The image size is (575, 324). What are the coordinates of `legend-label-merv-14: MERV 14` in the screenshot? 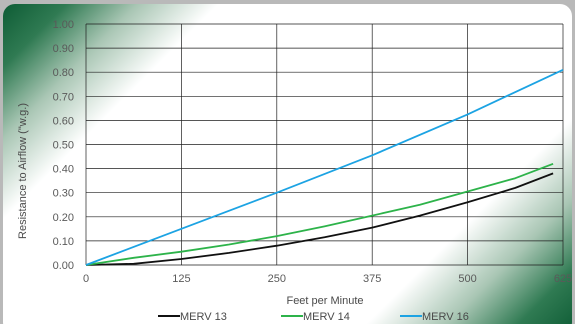 It's located at (326, 317).